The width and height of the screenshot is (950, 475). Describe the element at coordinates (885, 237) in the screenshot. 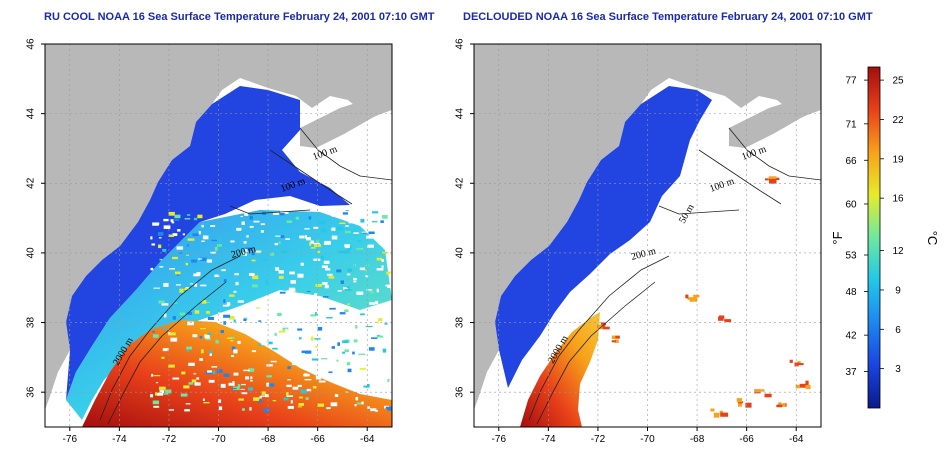

I see `temperature-colorbar: 3 6 9 12 16 19 22 25 37 42 48 53 60 66 71 77 °F °C` at that location.